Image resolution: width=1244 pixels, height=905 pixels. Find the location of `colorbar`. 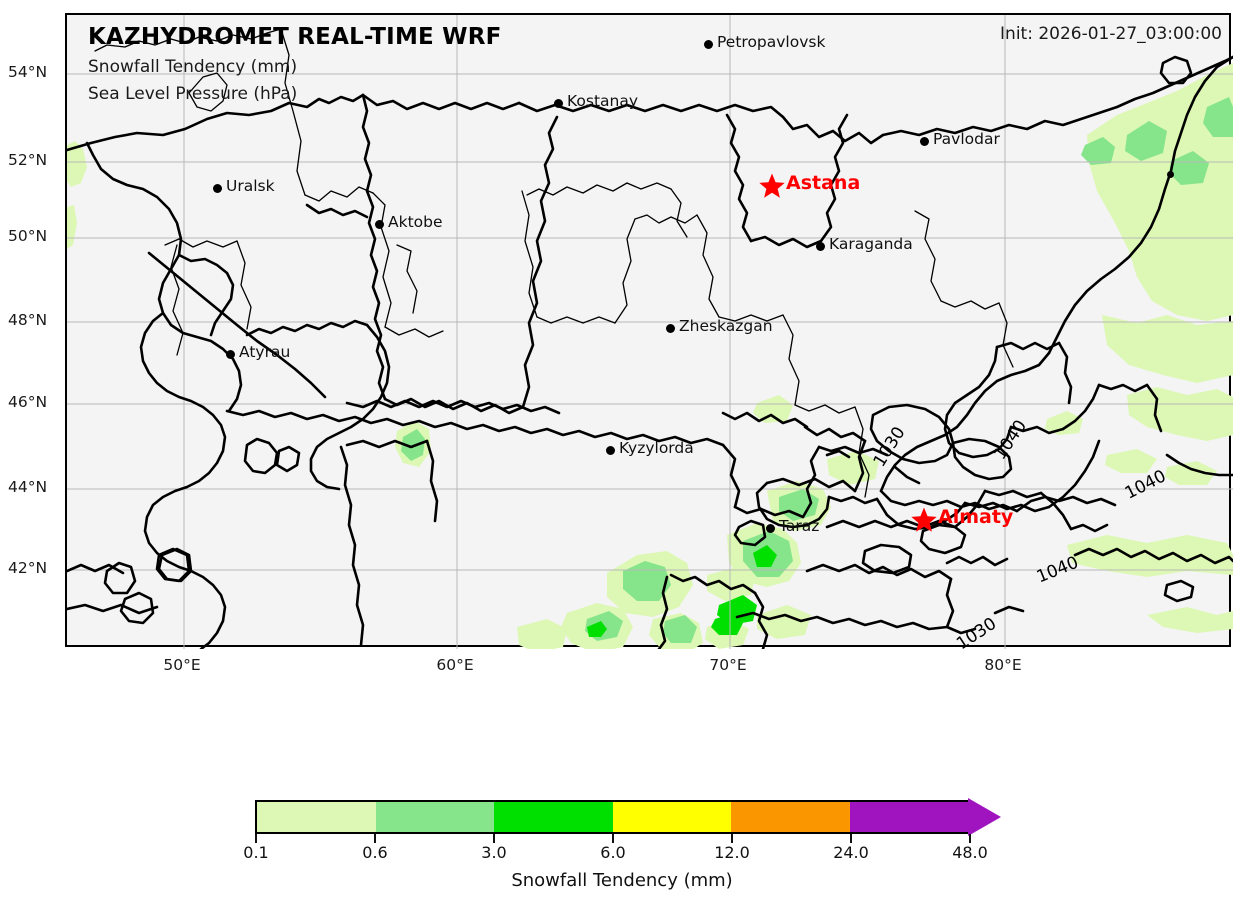

colorbar is located at coordinates (629, 817).